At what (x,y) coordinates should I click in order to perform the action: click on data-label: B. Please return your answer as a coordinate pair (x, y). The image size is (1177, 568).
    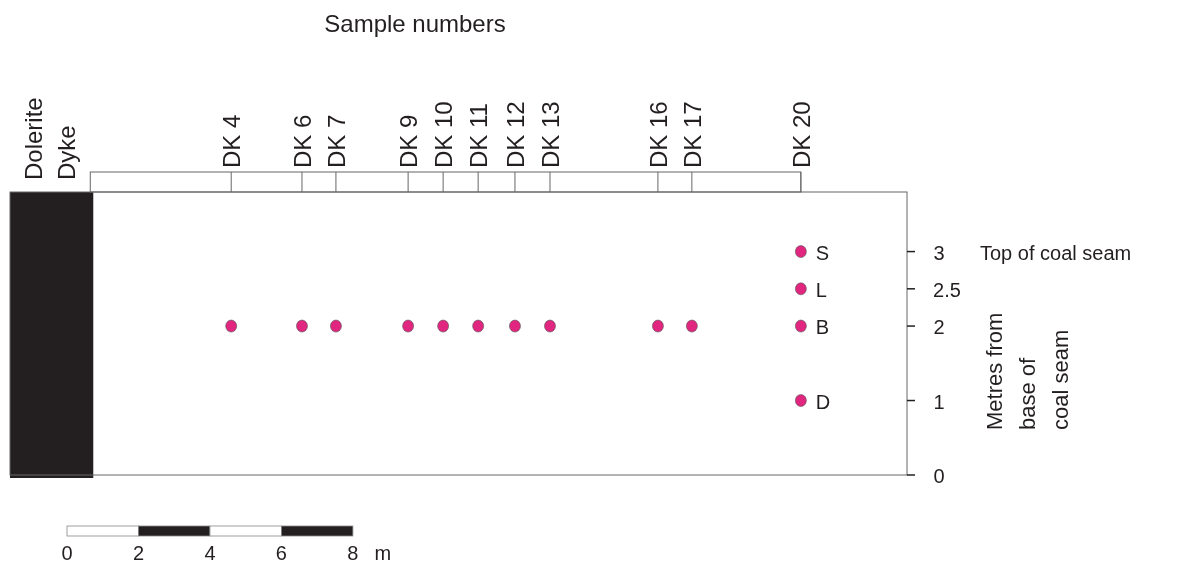
    Looking at the image, I should click on (822, 327).